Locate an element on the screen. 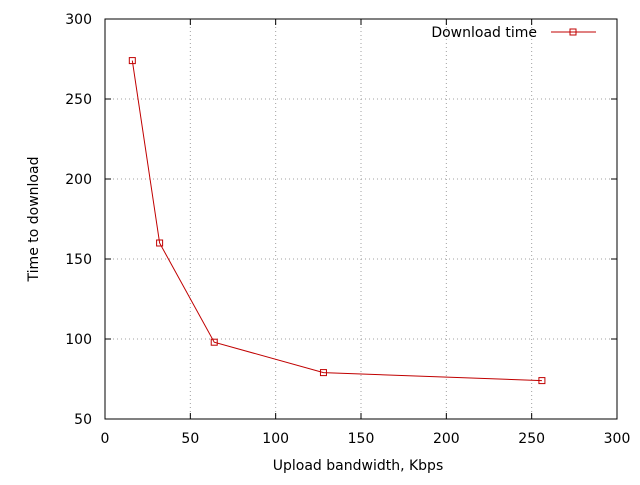  y-tick-label: 150 is located at coordinates (78, 260).